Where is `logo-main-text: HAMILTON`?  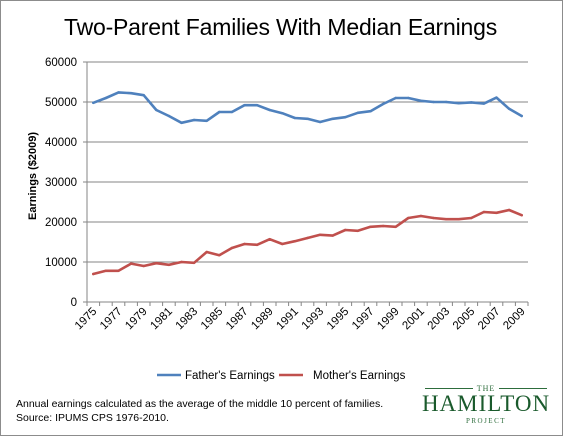
logo-main-text: HAMILTON is located at coordinates (486, 403).